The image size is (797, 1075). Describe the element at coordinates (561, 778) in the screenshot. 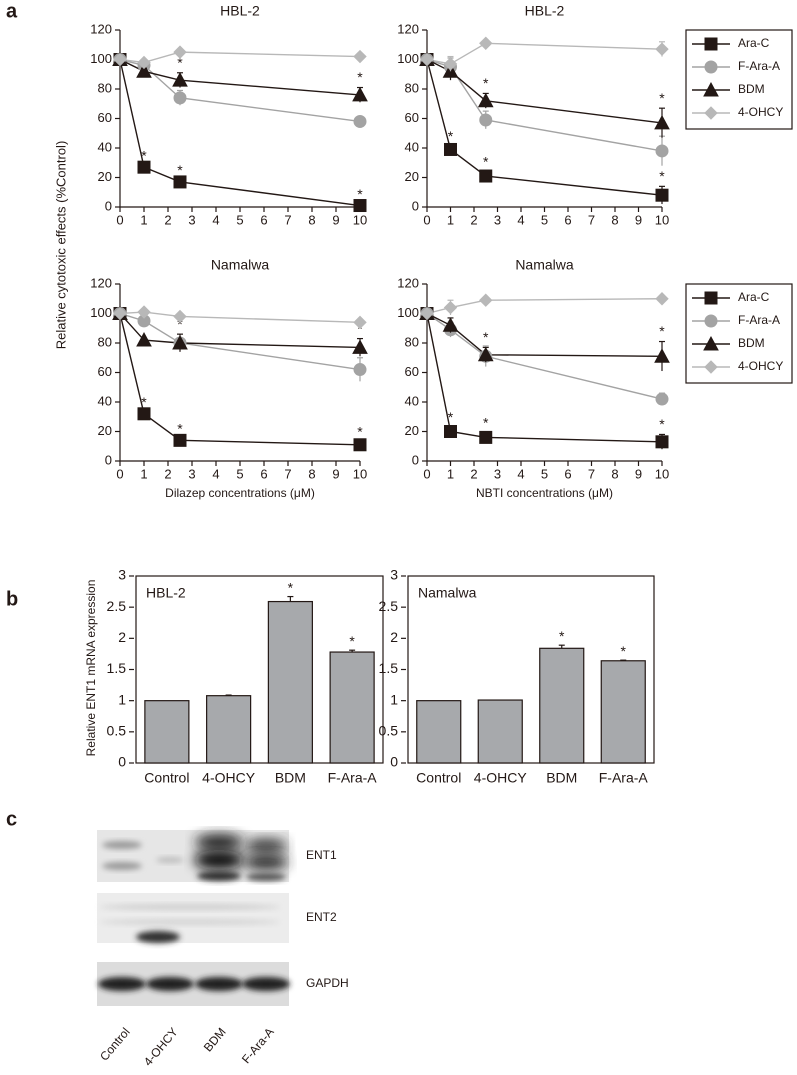

I see `x-tick-label: BDM` at that location.